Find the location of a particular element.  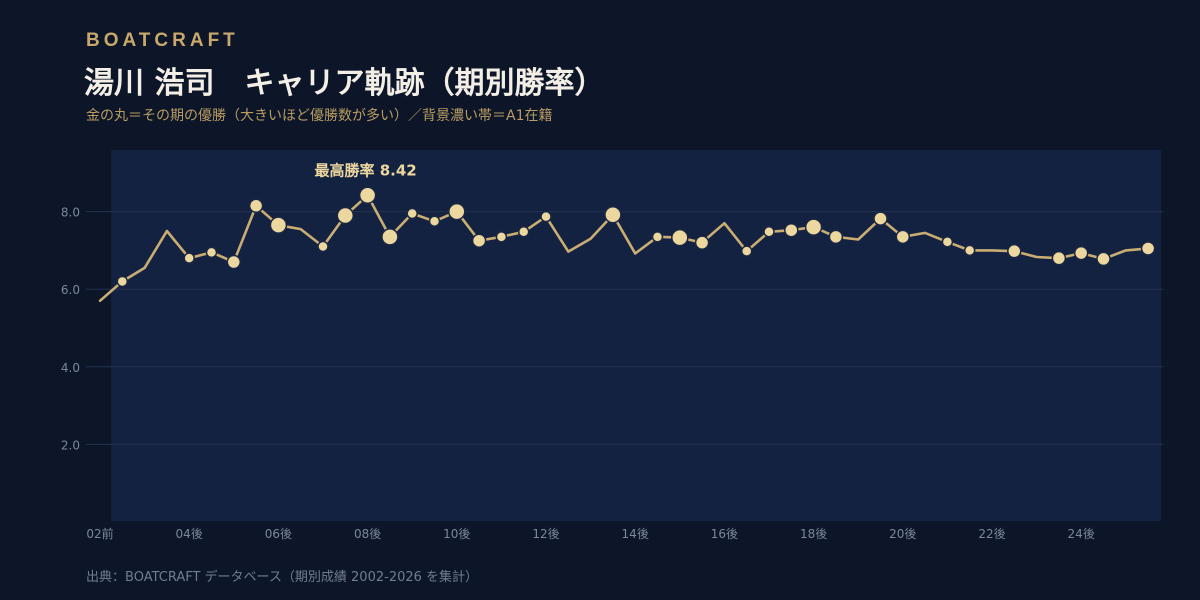

peak-annotation: 最高勝率 8.42 is located at coordinates (365, 170).